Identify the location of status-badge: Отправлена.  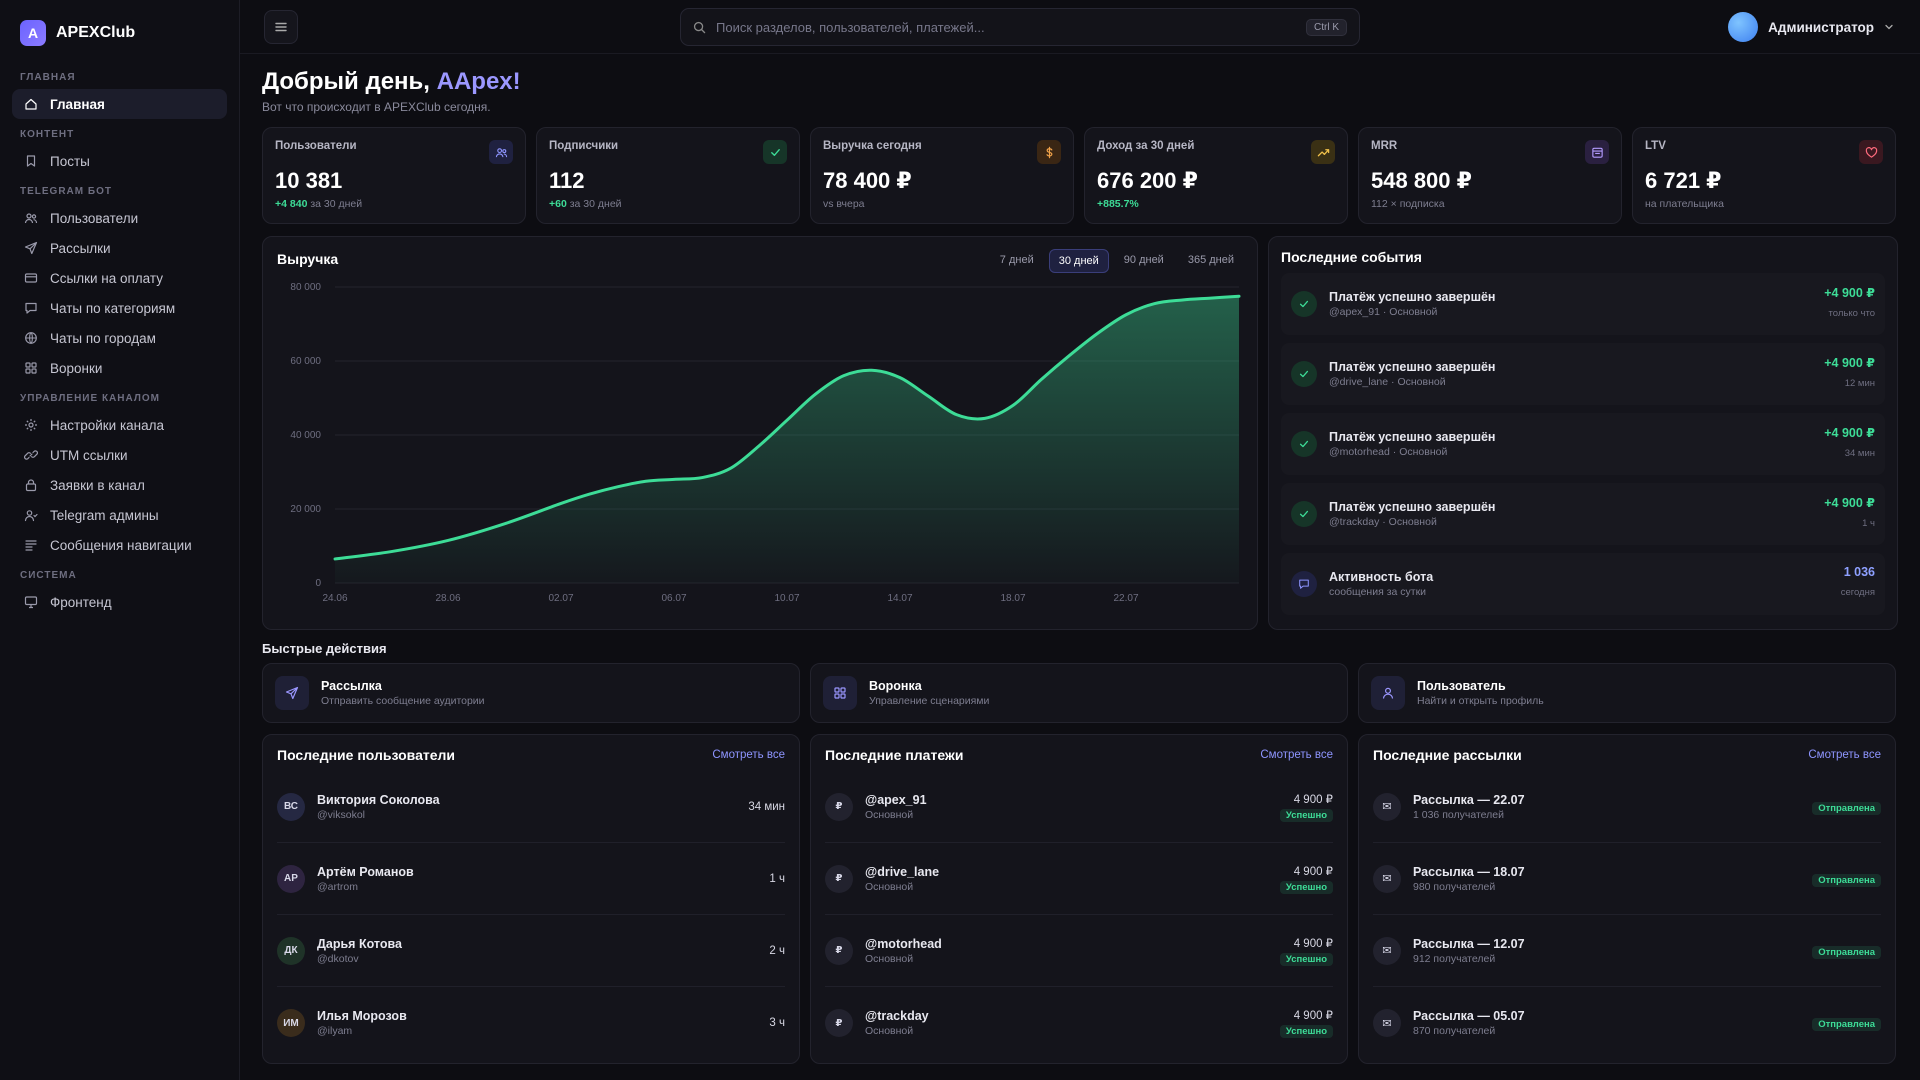
(1846, 808).